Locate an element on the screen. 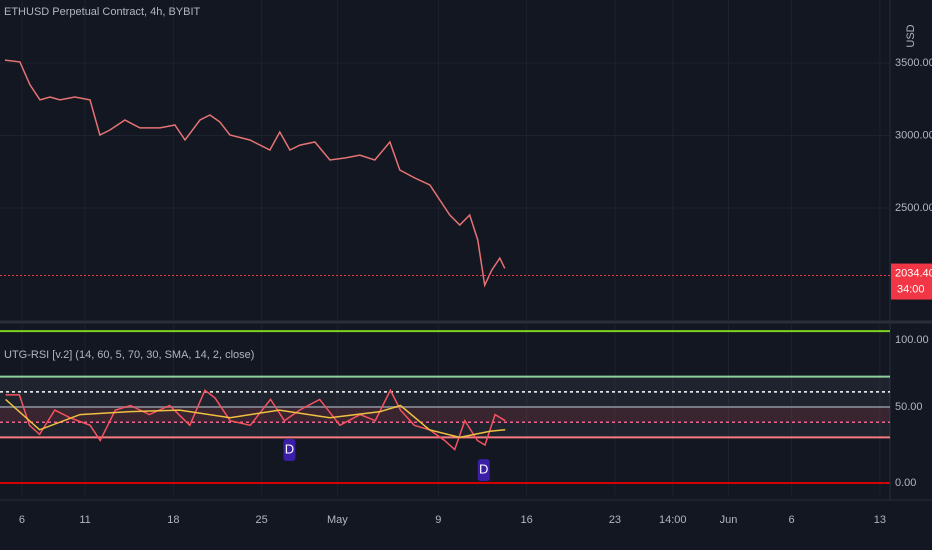 The image size is (932, 550). band is located at coordinates (445, 415).